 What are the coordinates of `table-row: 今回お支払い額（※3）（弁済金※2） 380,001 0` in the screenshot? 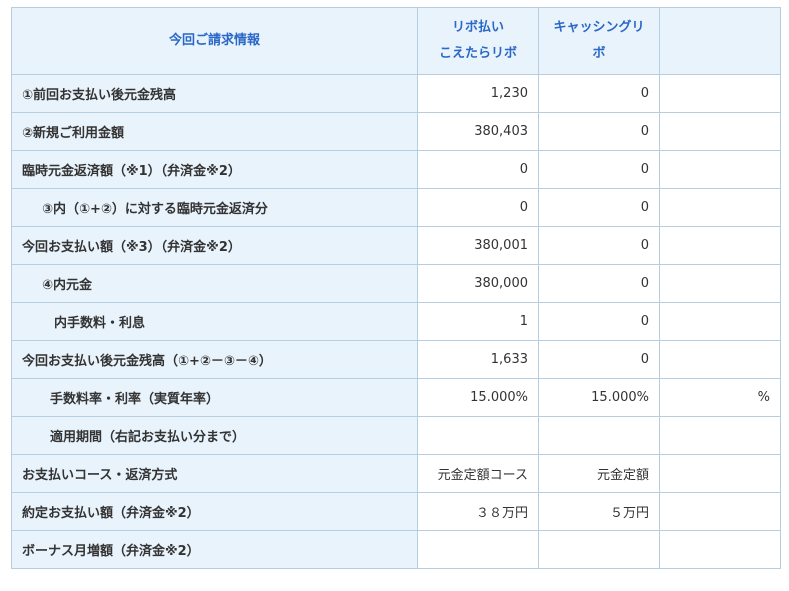 It's located at (396, 245).